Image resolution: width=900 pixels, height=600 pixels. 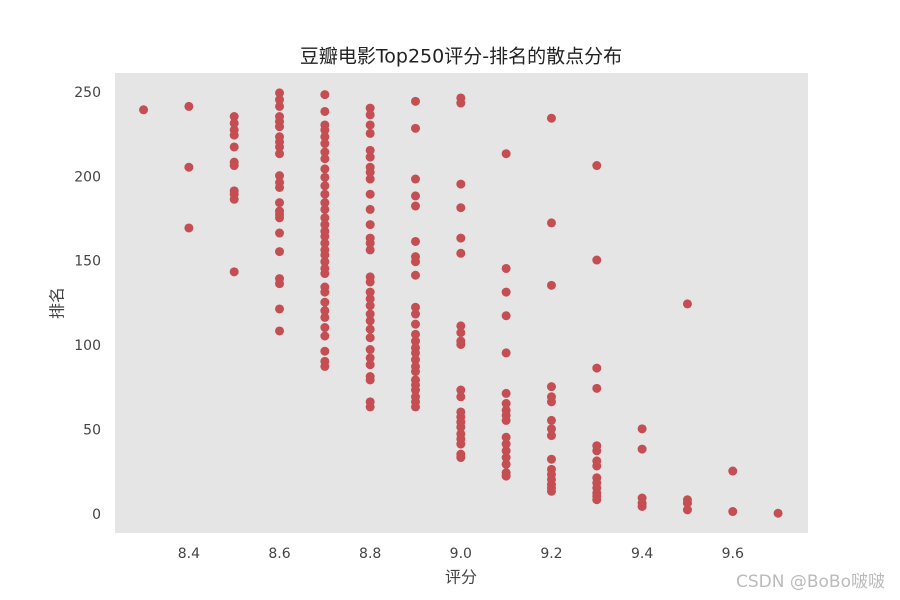 What do you see at coordinates (87, 262) in the screenshot?
I see `y-tick-label: 150` at bounding box center [87, 262].